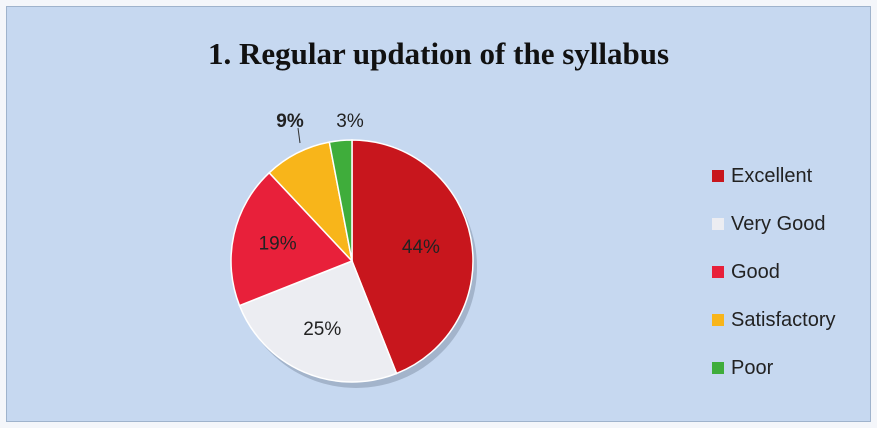  I want to click on pie-slice-very-good, so click(318, 321).